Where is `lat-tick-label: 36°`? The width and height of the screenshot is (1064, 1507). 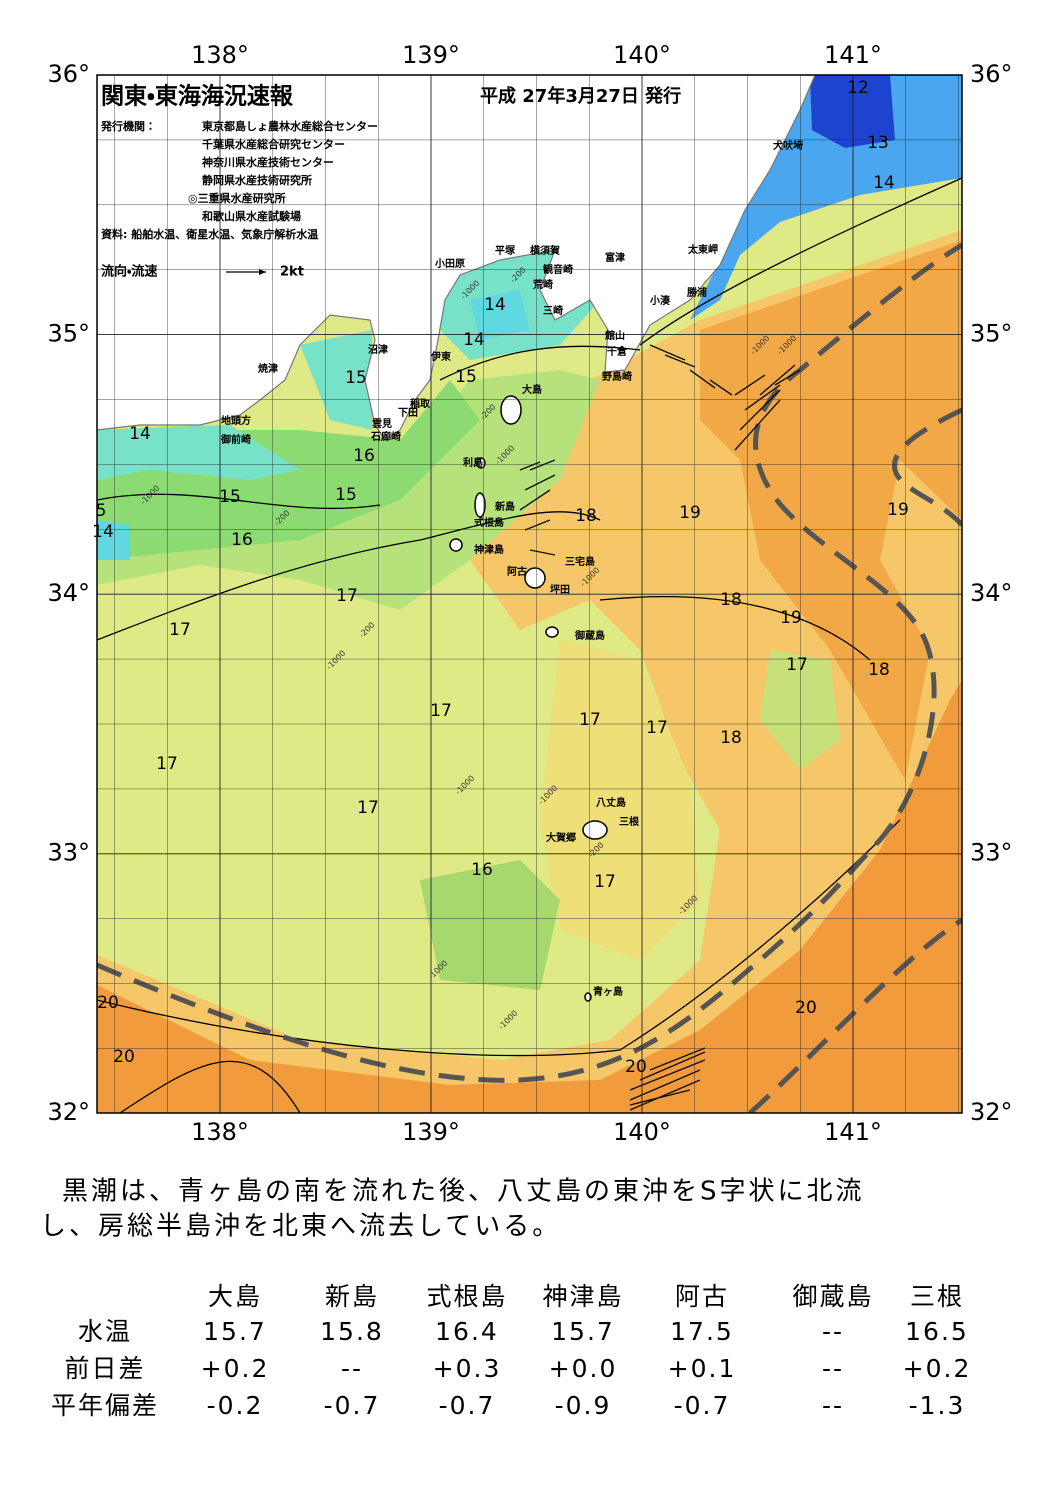
lat-tick-label: 36° is located at coordinates (68, 74).